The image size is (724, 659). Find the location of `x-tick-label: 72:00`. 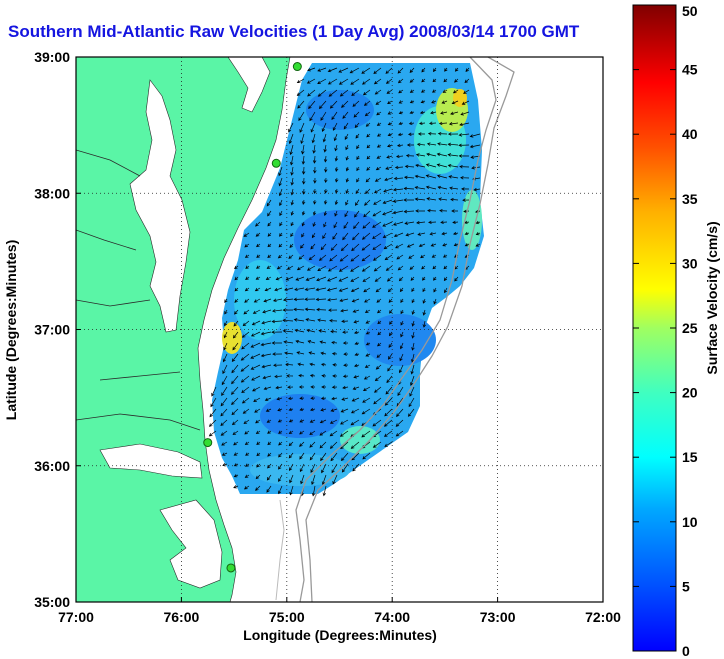

x-tick-label: 72:00 is located at coordinates (603, 617).